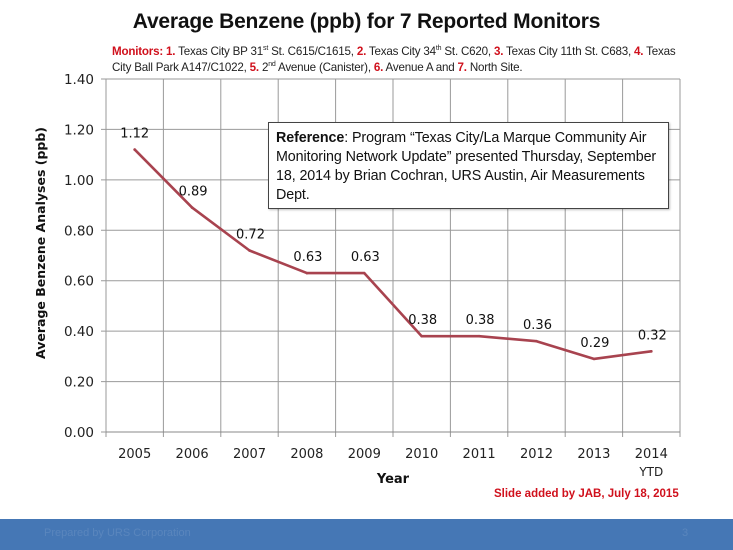 Image resolution: width=733 pixels, height=550 pixels. I want to click on monitor-text: Texas City Ball Park A147/C1022,, so click(394, 59).